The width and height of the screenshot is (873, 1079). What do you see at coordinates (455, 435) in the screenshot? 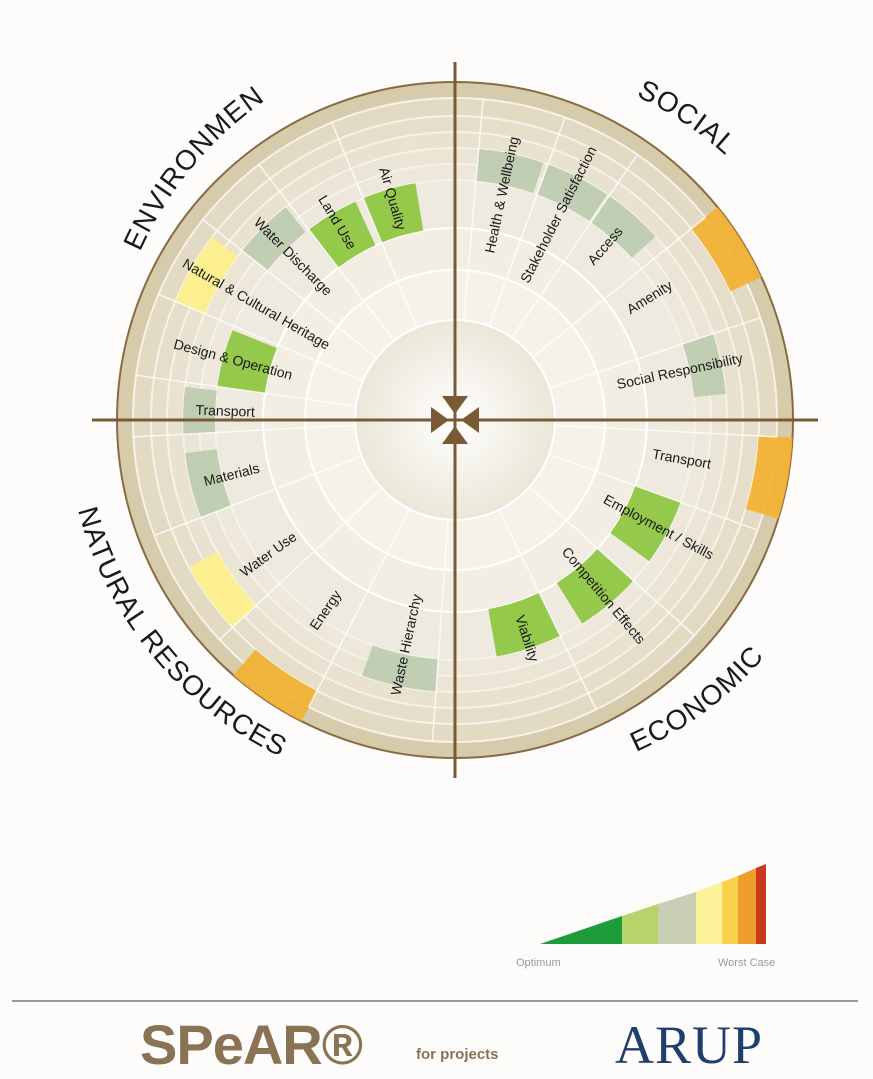
I see `arrow-up-icon` at bounding box center [455, 435].